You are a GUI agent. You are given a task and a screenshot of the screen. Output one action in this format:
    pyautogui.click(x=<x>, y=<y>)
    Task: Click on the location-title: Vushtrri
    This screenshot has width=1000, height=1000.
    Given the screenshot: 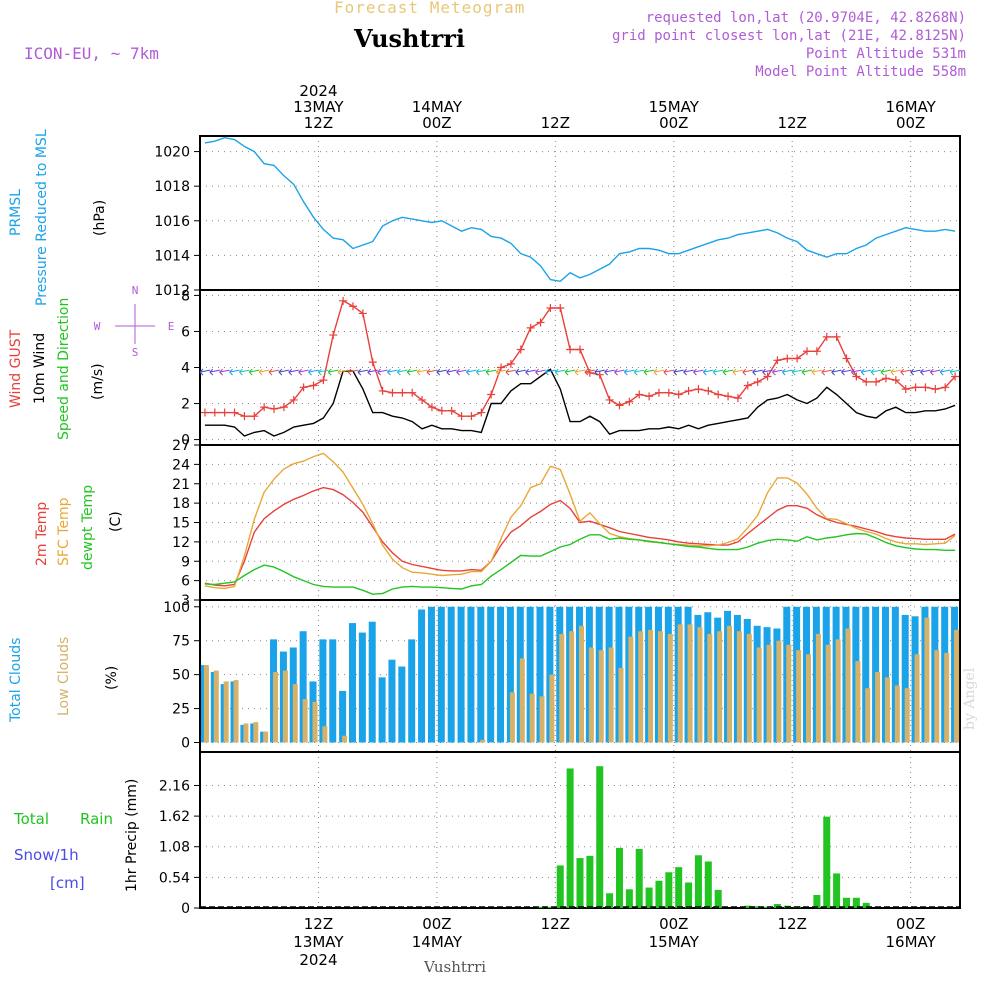 What is the action you would take?
    pyautogui.click(x=409, y=38)
    